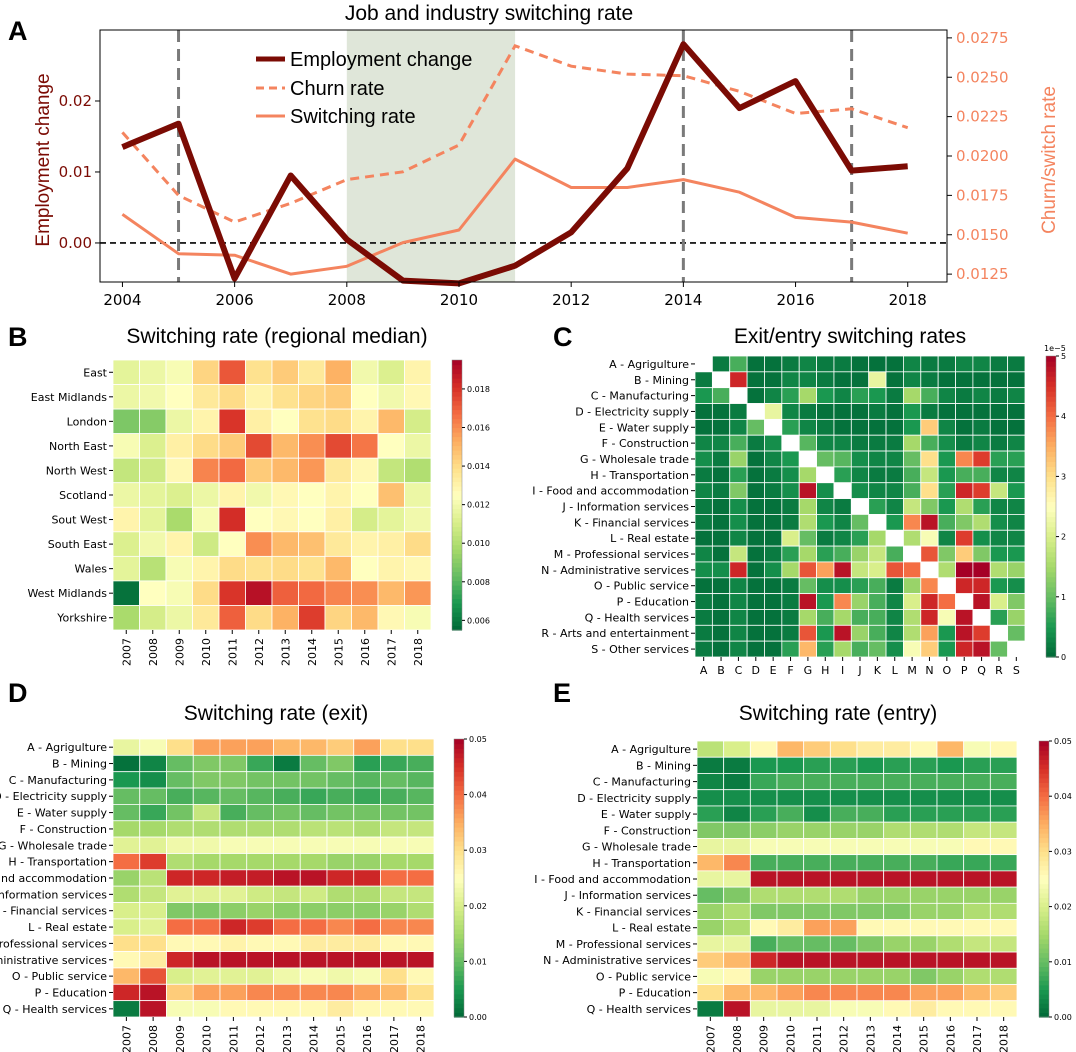  Describe the element at coordinates (895, 670) in the screenshot. I see `col-label: L` at that location.